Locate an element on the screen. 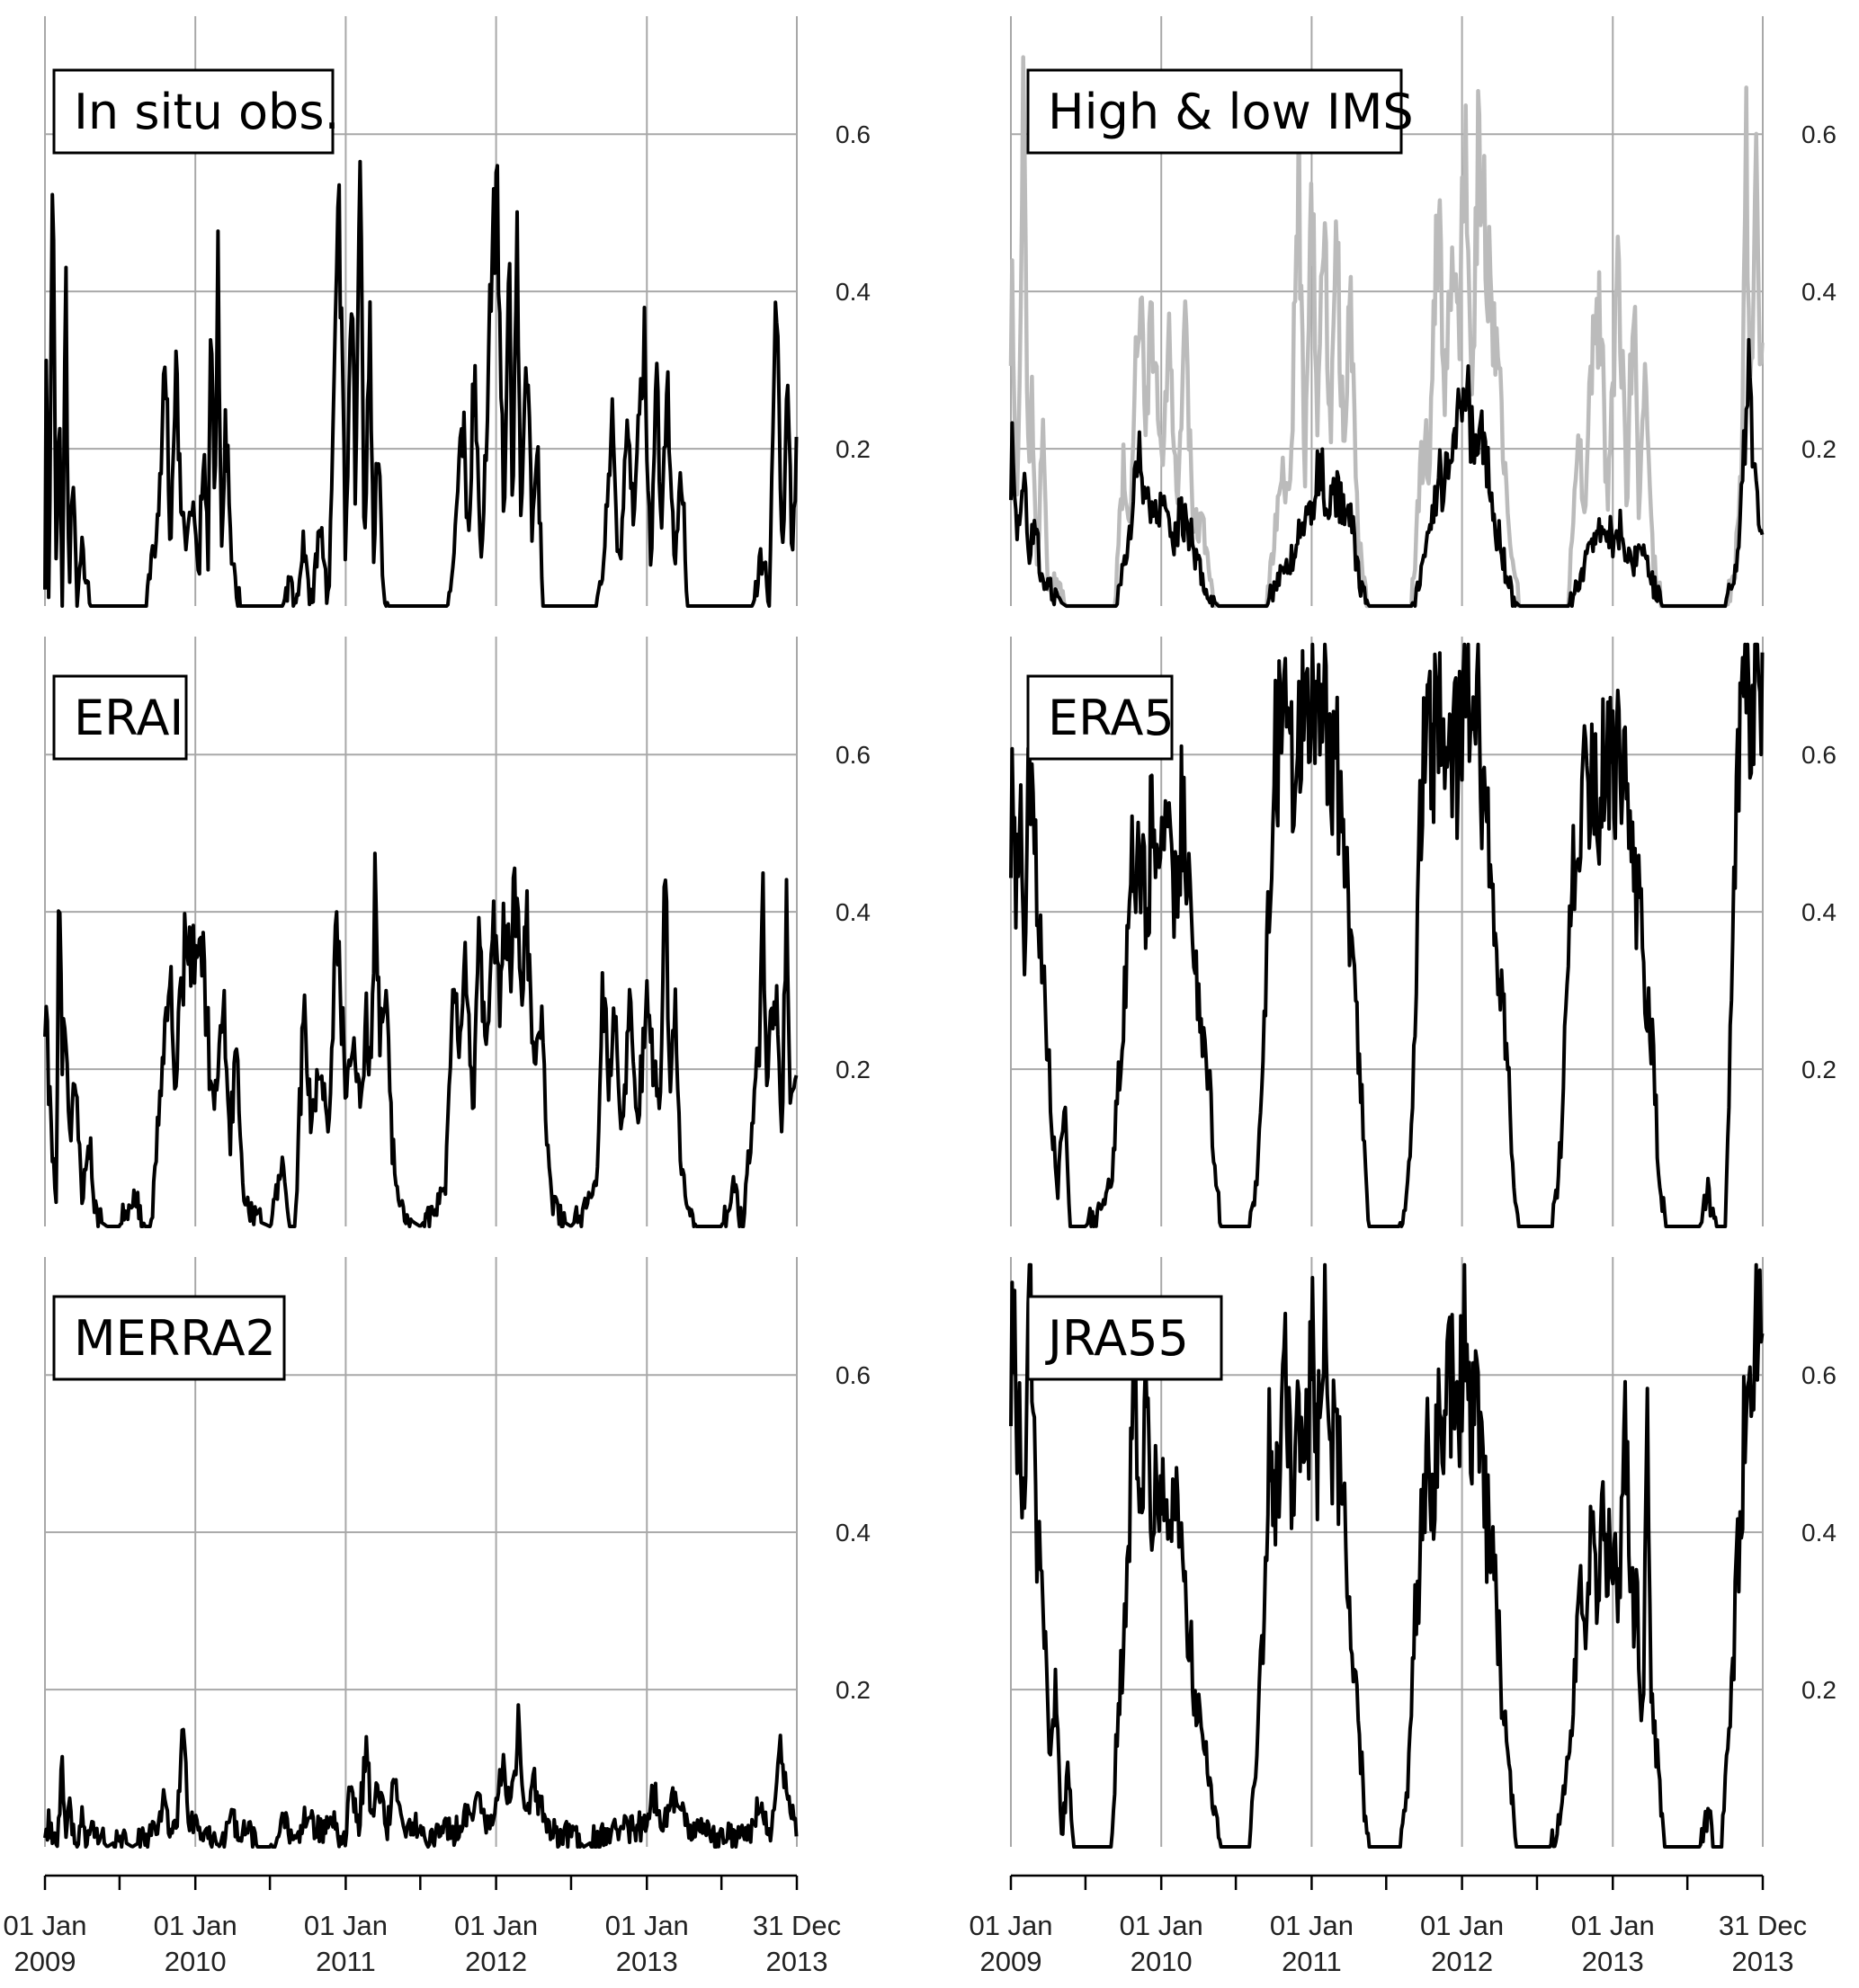 The image size is (1859, 1988). panel-3: 0.2 0.4 0.6 ERAI is located at coordinates (457, 932).